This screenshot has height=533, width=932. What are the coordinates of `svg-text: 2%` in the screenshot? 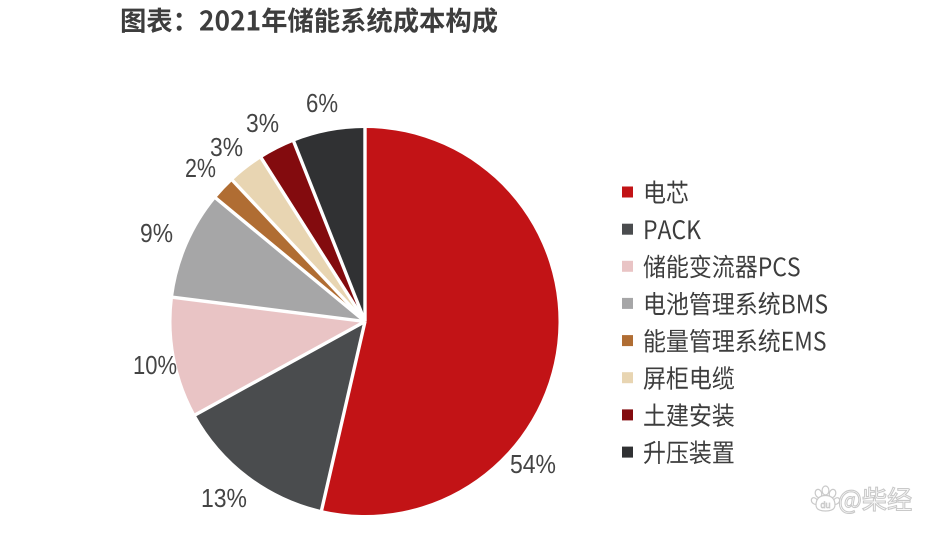 It's located at (200, 168).